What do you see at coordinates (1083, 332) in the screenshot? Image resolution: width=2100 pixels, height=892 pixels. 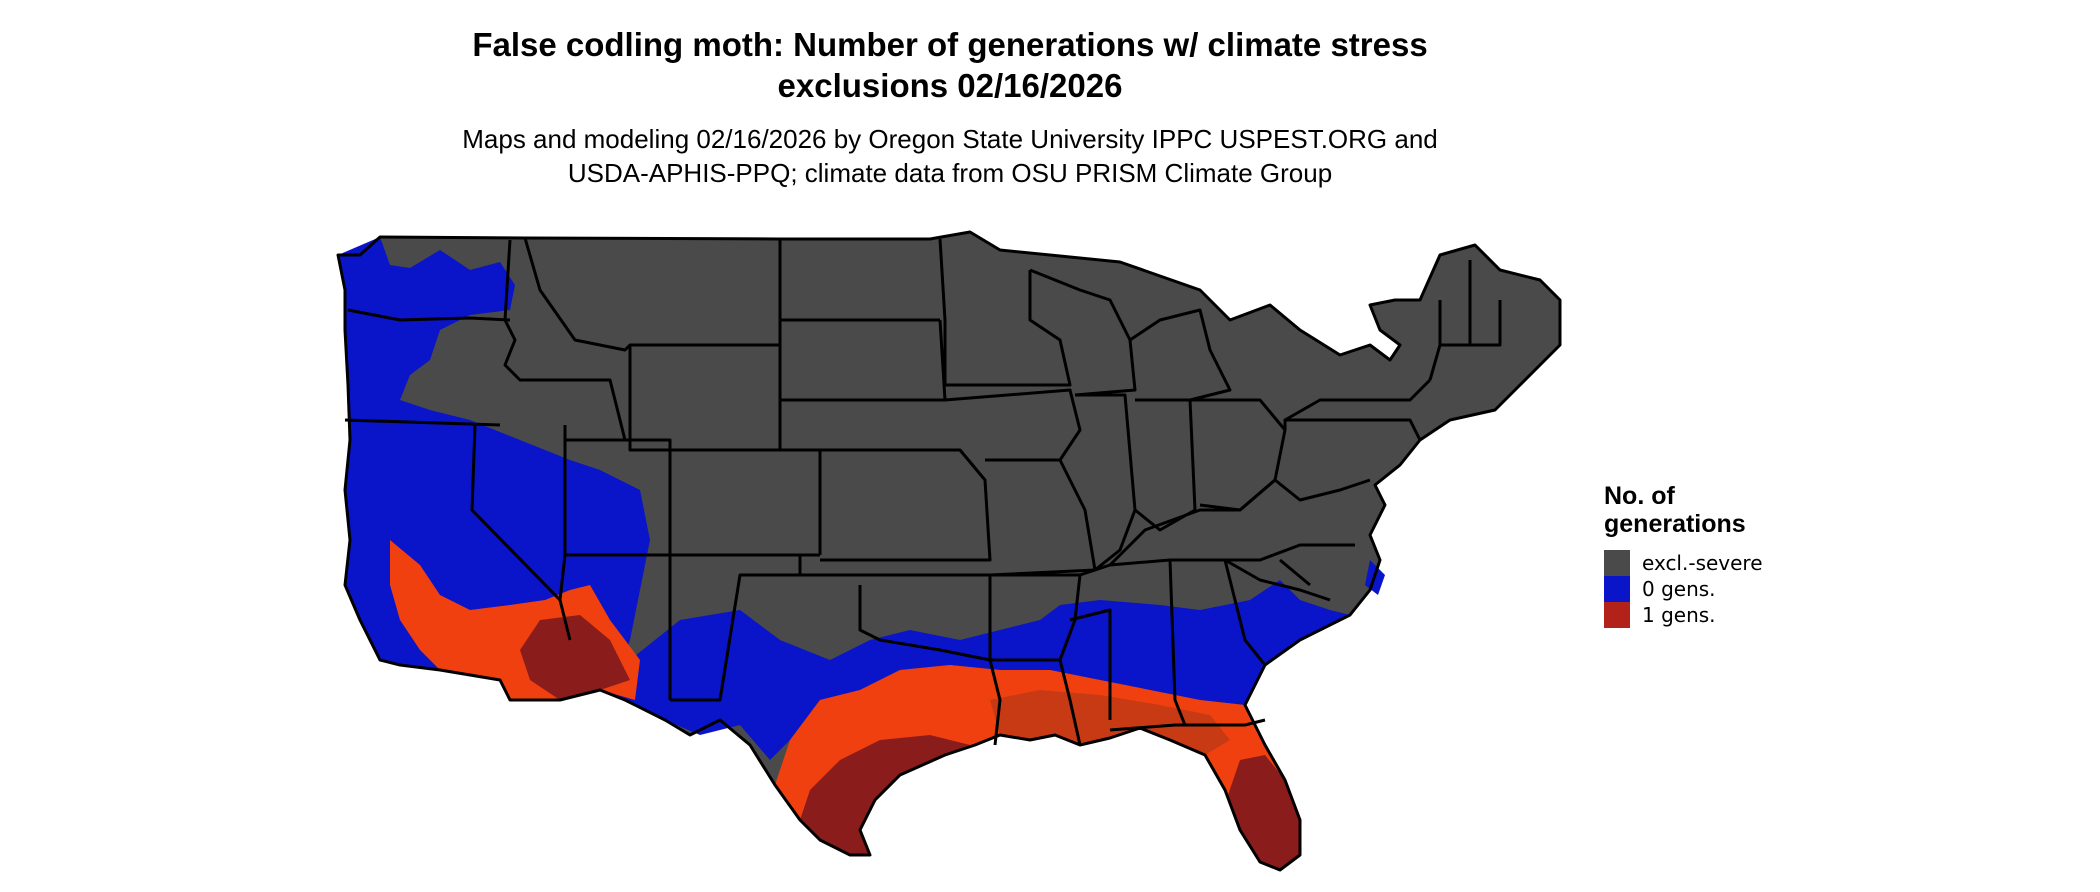 I see `border-wi` at bounding box center [1083, 332].